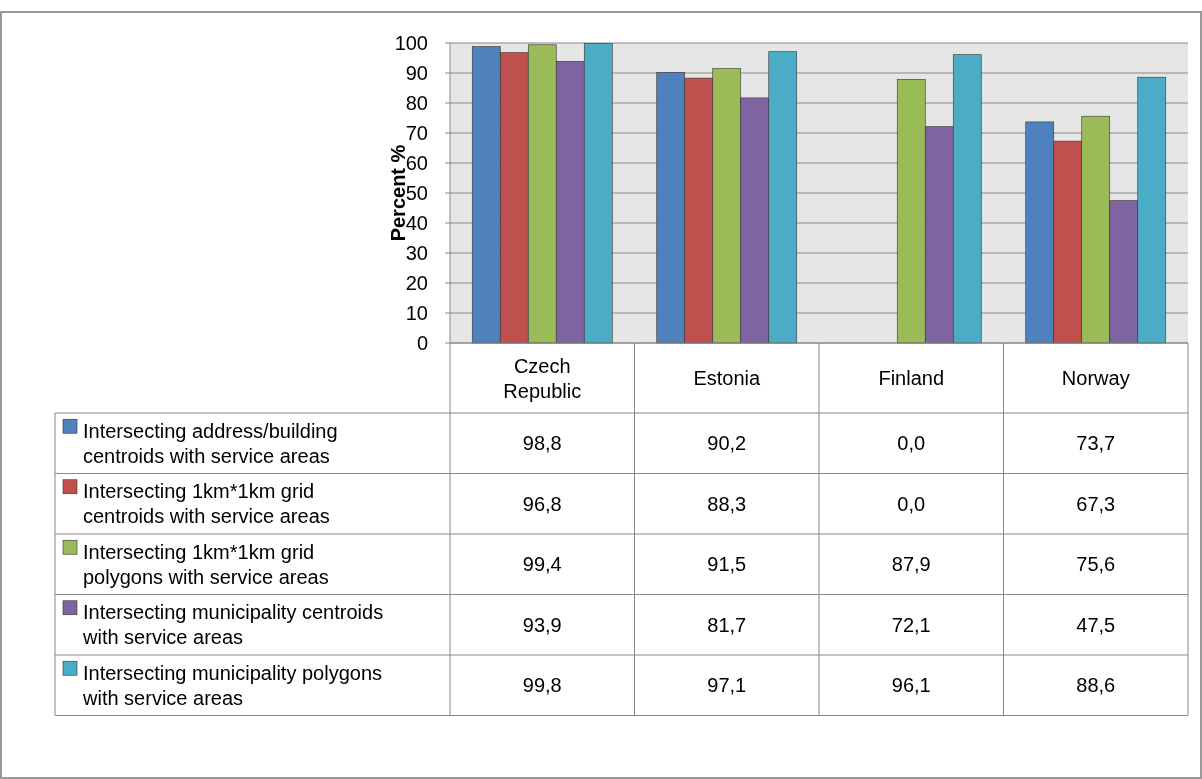  I want to click on data-label: 47,5, so click(1096, 624).